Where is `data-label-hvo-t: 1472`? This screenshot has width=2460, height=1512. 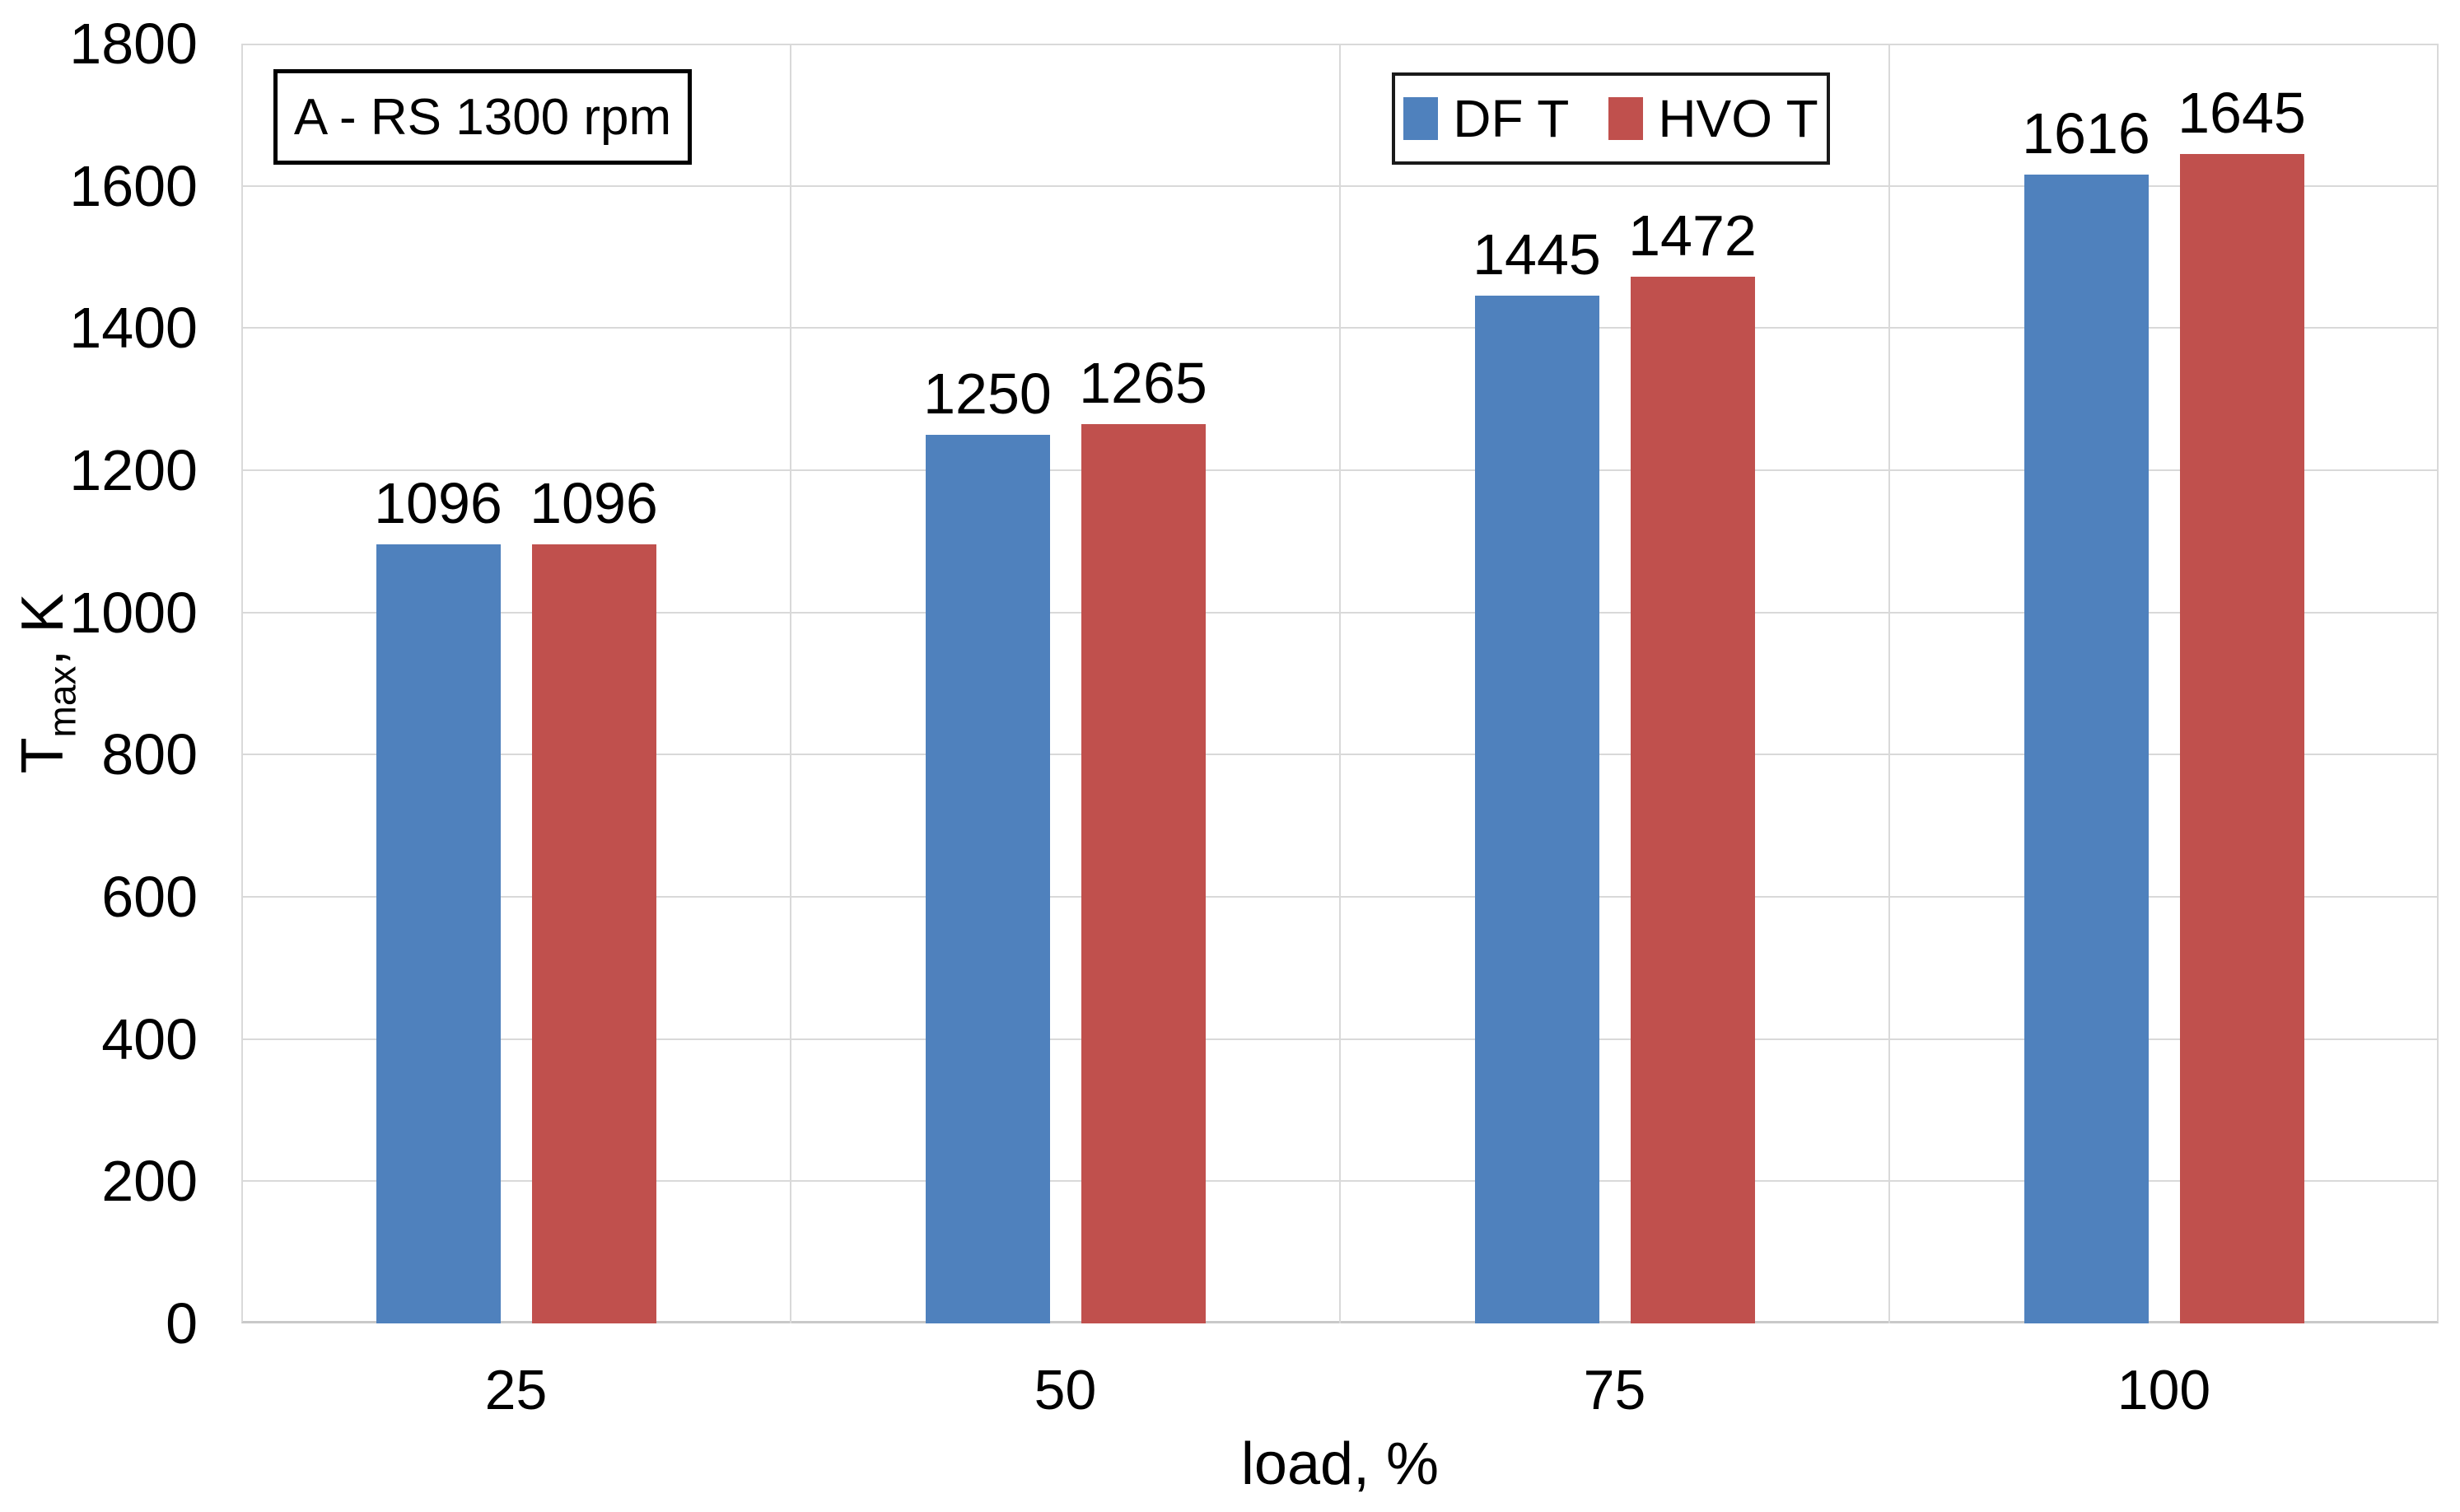 data-label-hvo-t: 1472 is located at coordinates (1692, 235).